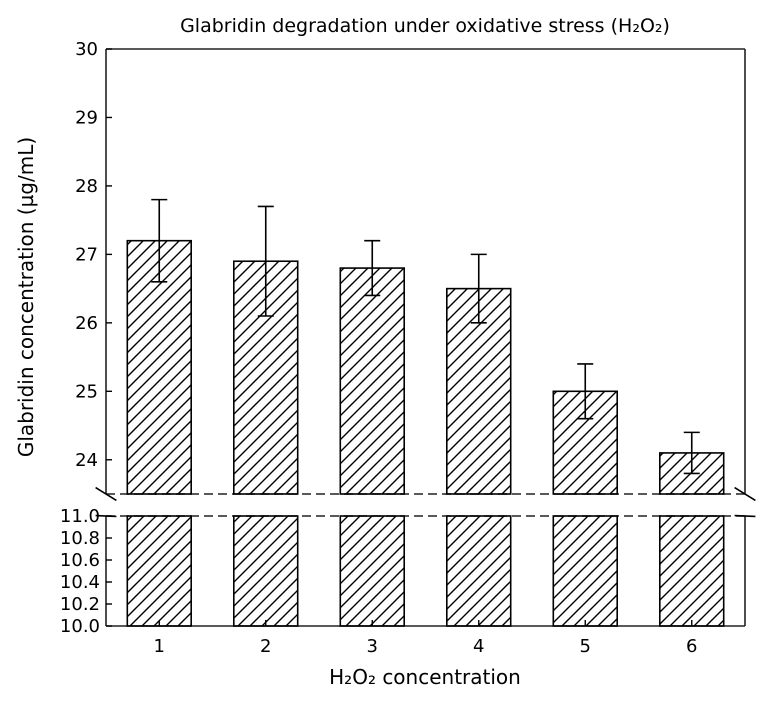 The height and width of the screenshot is (704, 769). Describe the element at coordinates (159, 646) in the screenshot. I see `x-tick-label: 1` at that location.